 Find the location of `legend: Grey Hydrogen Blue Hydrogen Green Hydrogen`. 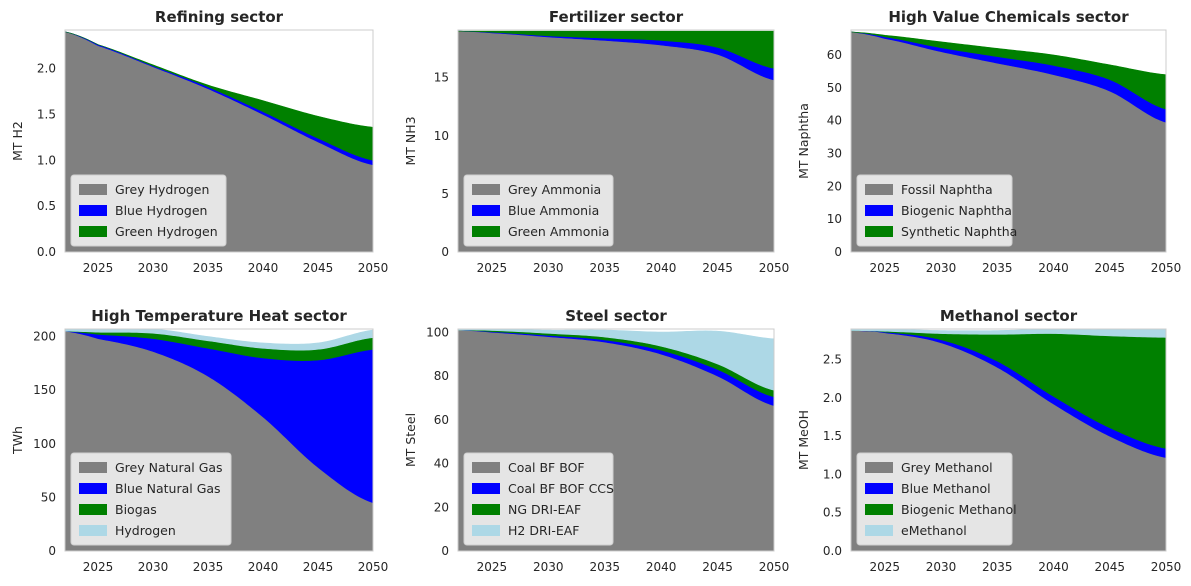

legend: Grey Hydrogen Blue Hydrogen Green Hydrogen is located at coordinates (148, 210).